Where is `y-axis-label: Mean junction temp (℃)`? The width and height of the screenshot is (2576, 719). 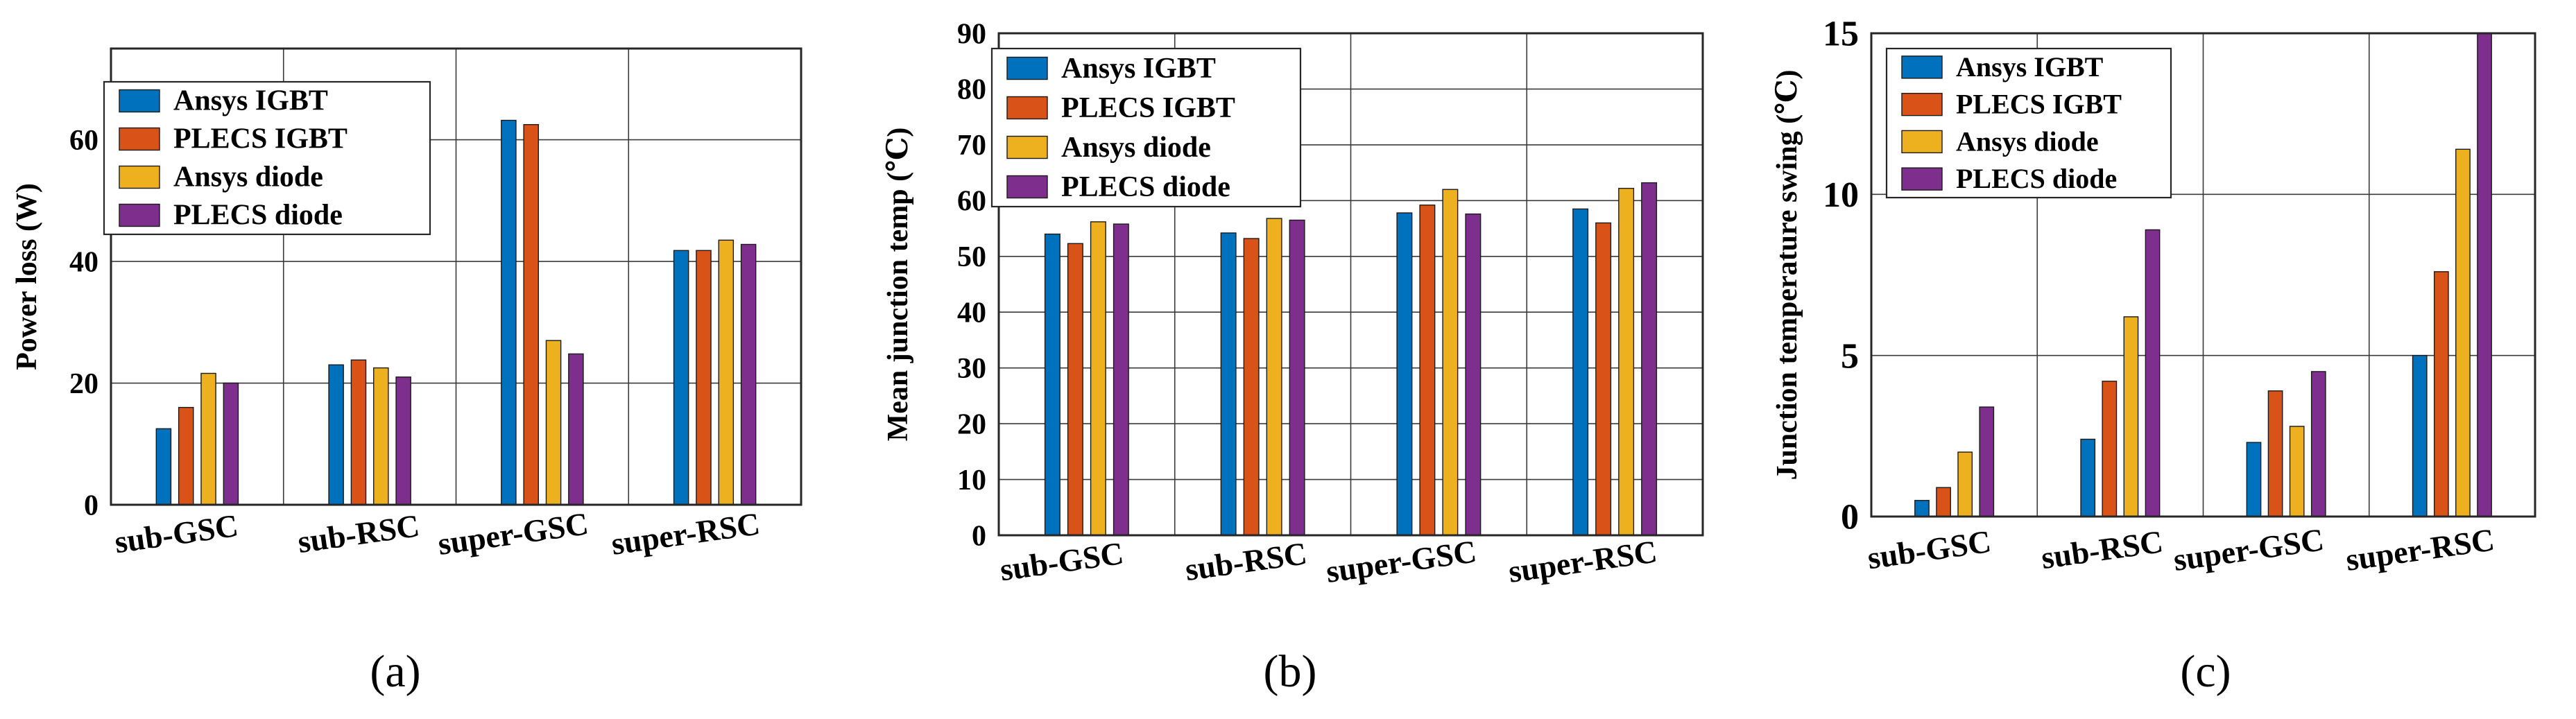 y-axis-label: Mean junction temp (℃) is located at coordinates (898, 285).